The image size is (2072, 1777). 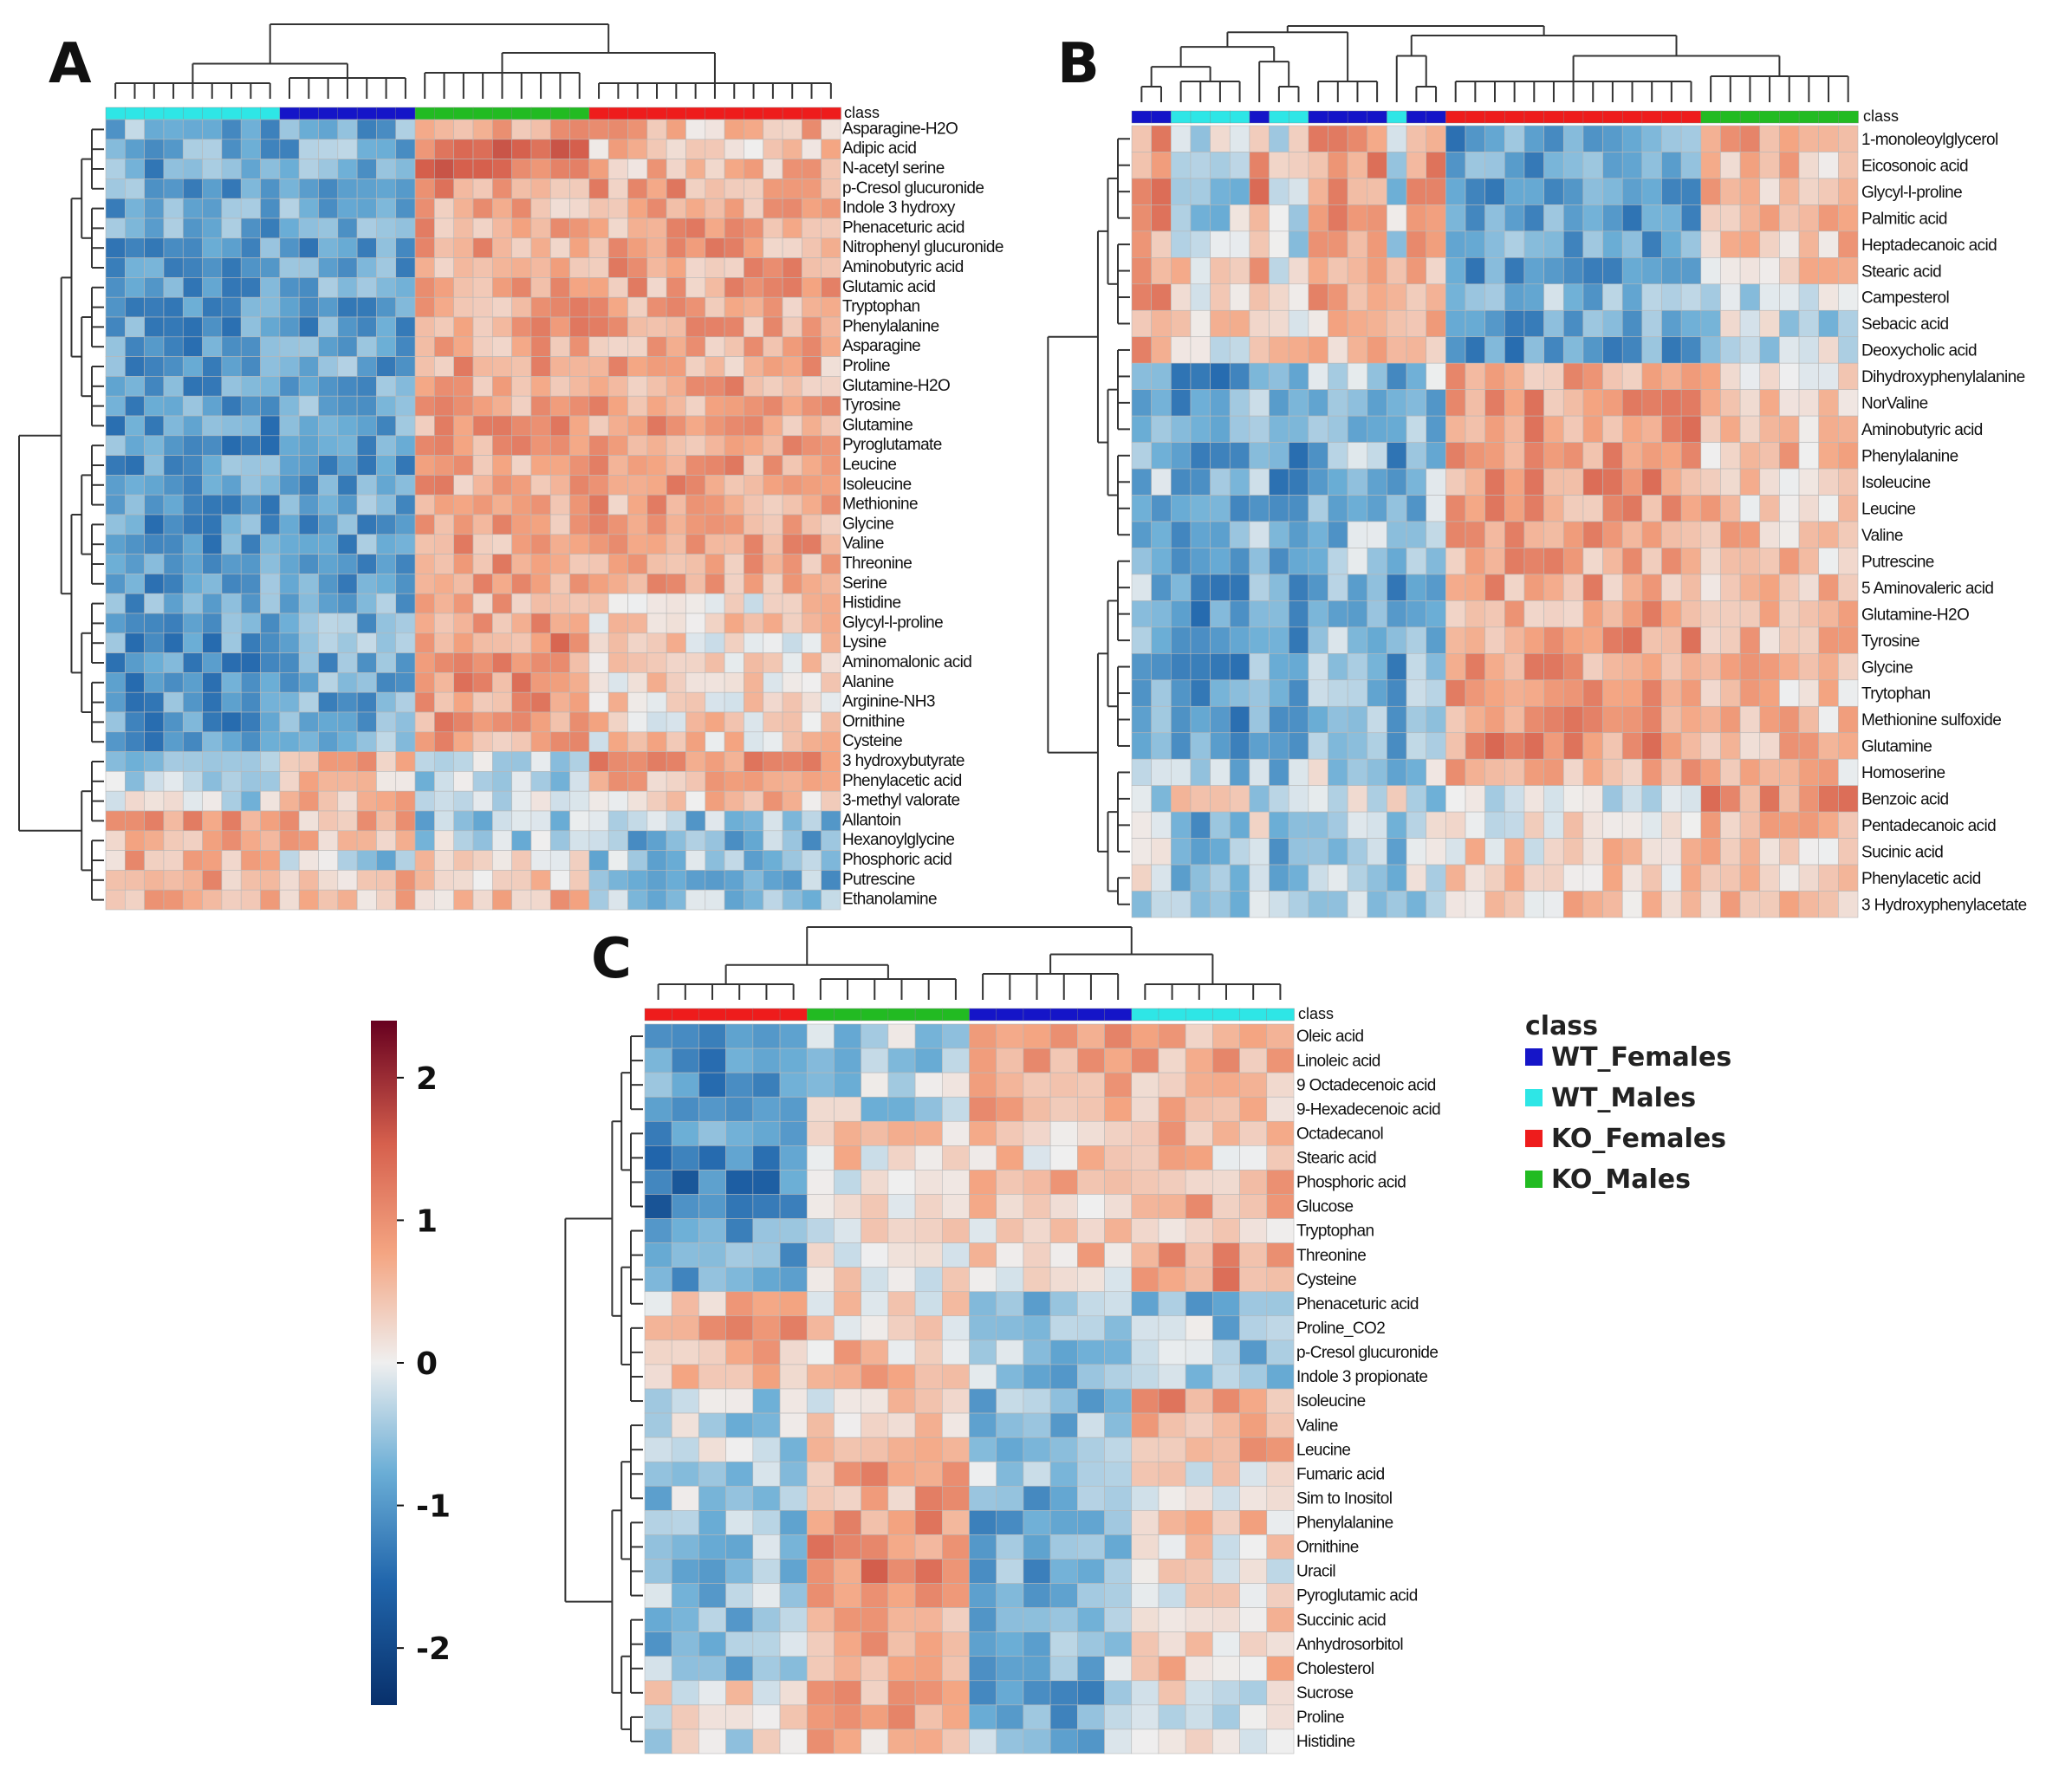 What do you see at coordinates (1895, 404) in the screenshot?
I see `row-label: NorValine` at bounding box center [1895, 404].